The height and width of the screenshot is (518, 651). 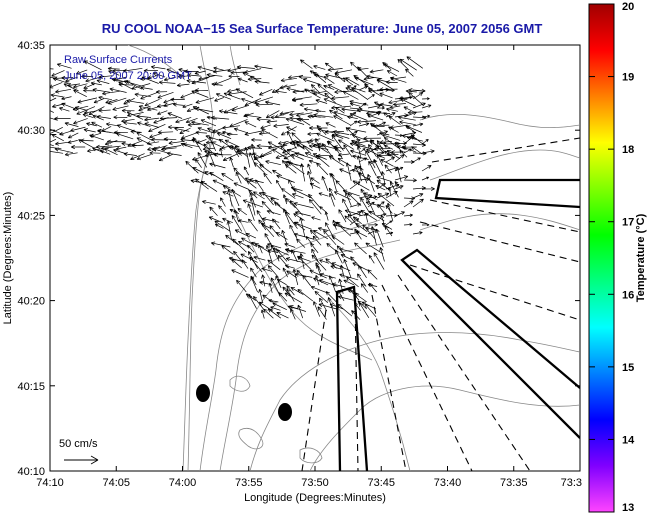 What do you see at coordinates (78, 444) in the screenshot?
I see `scale-label: 50 cm/s` at bounding box center [78, 444].